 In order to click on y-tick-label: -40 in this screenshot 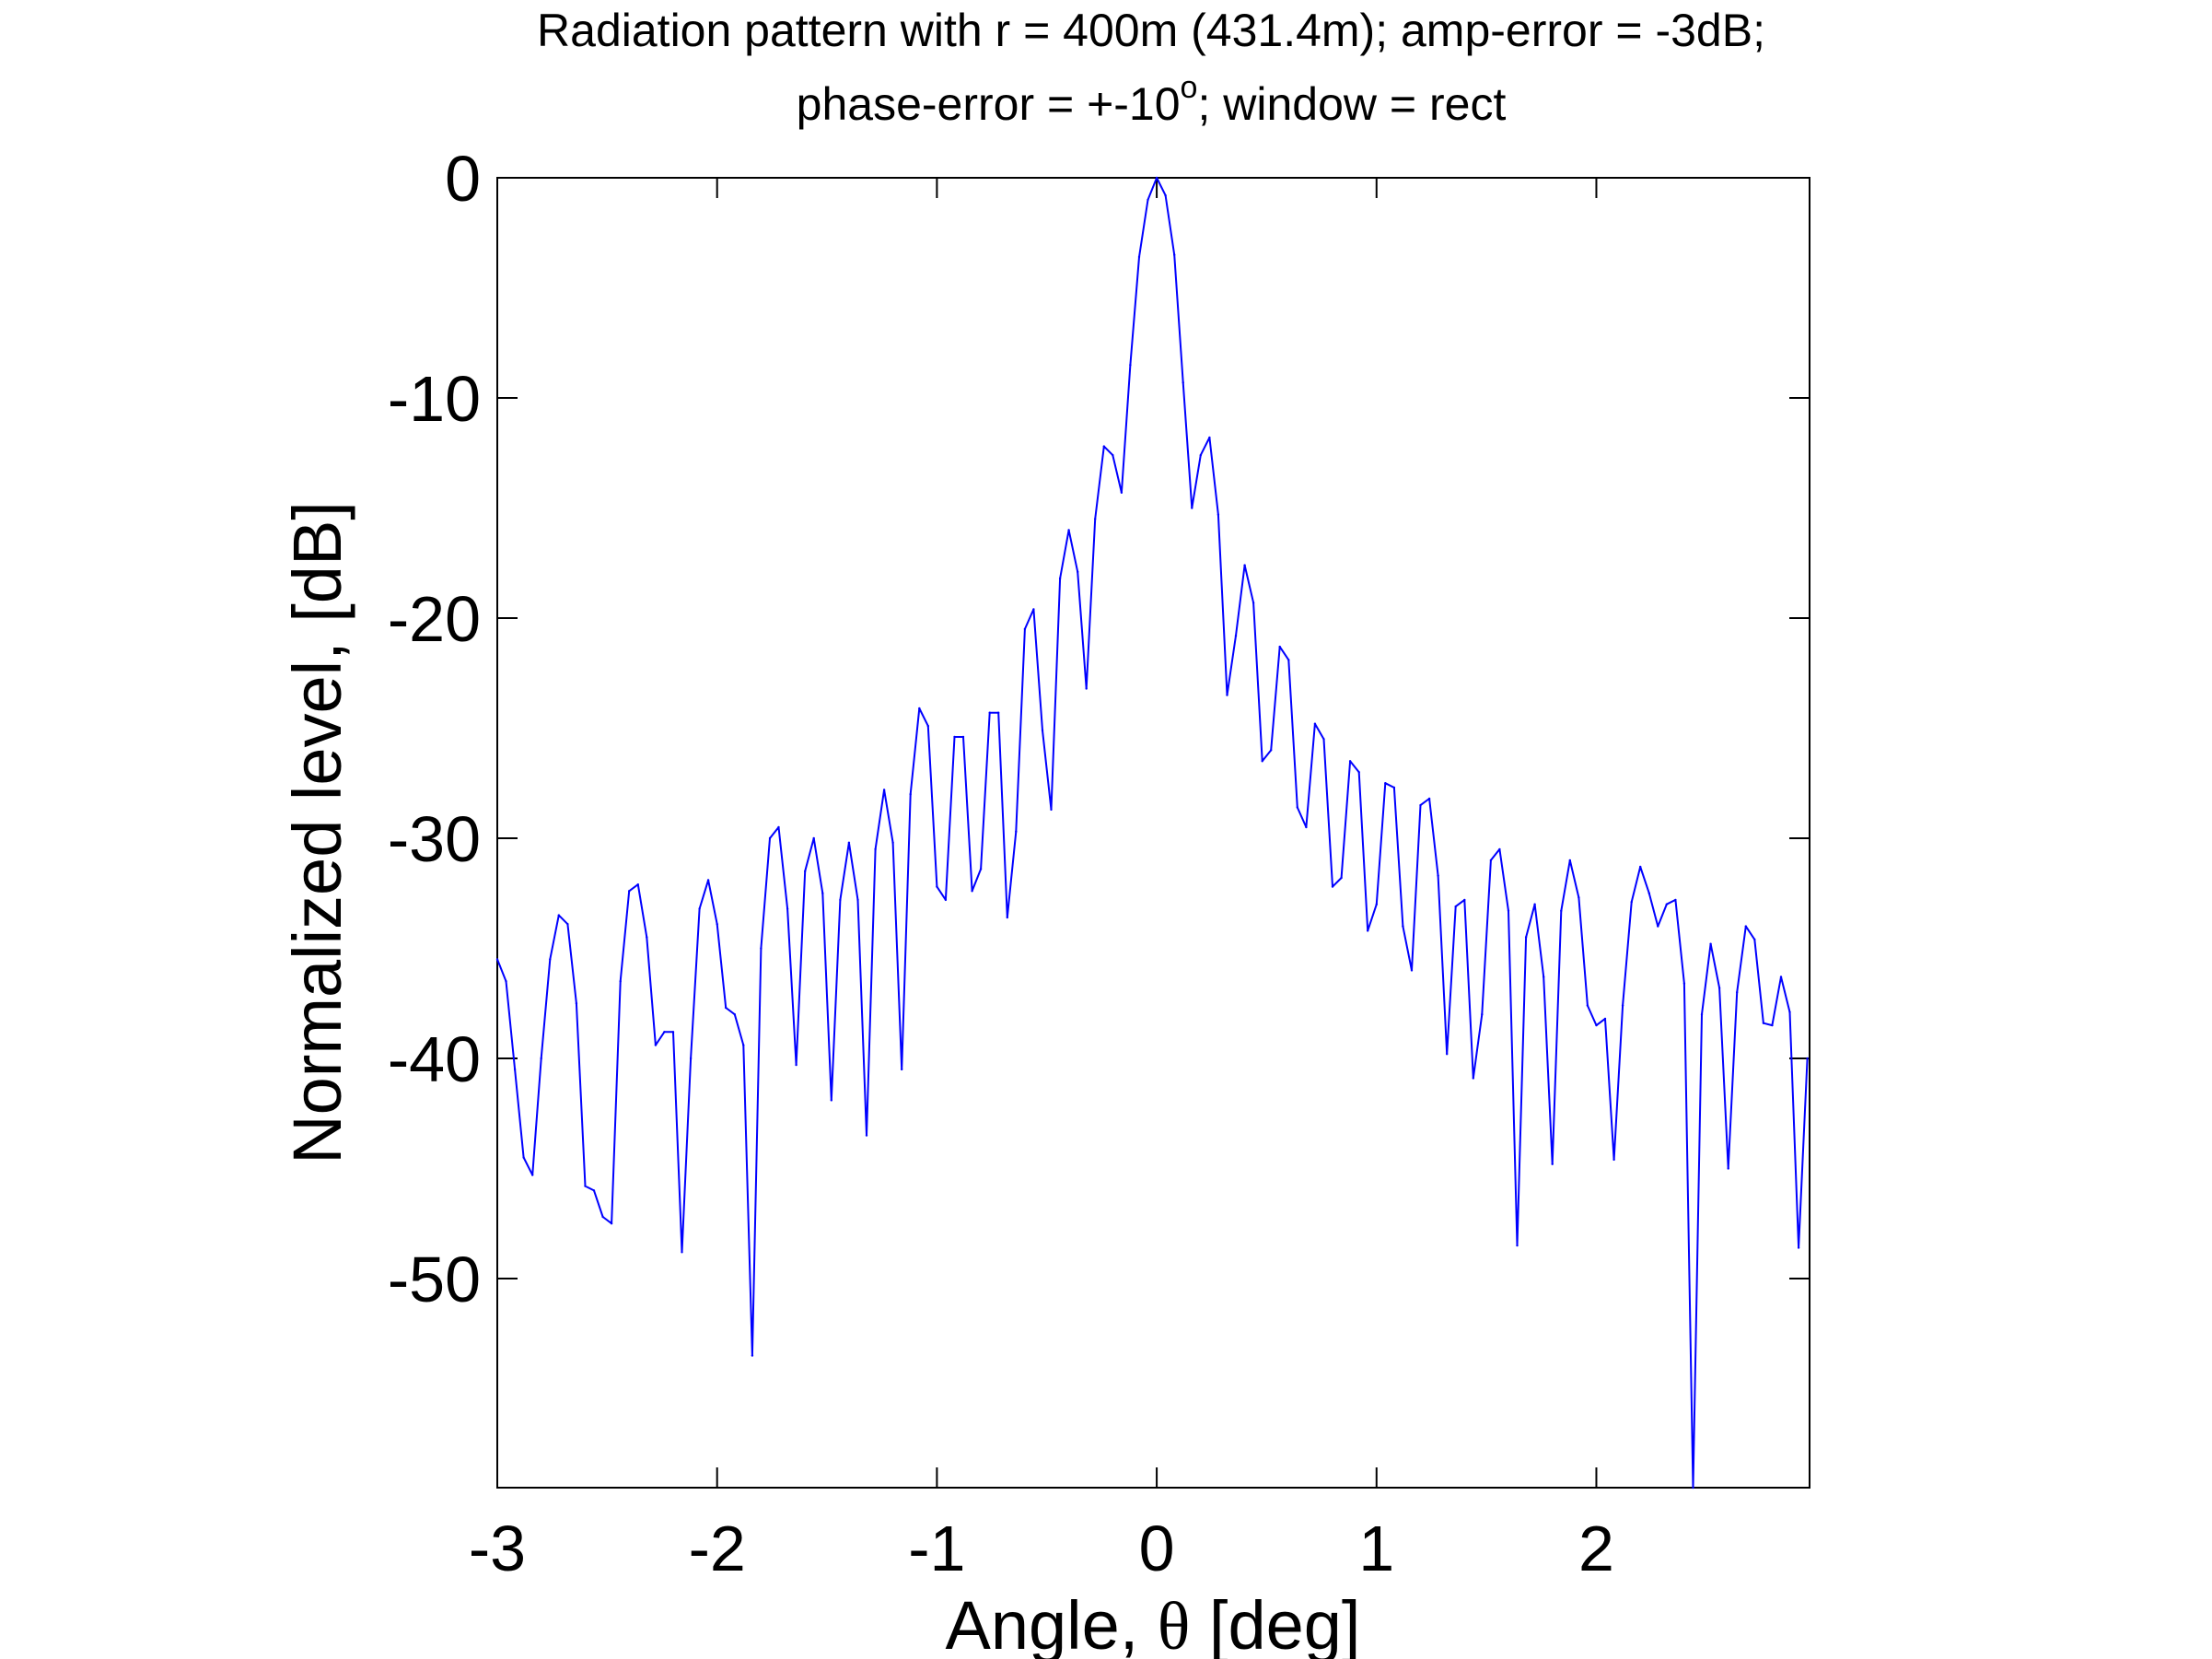, I will do `click(435, 1059)`.